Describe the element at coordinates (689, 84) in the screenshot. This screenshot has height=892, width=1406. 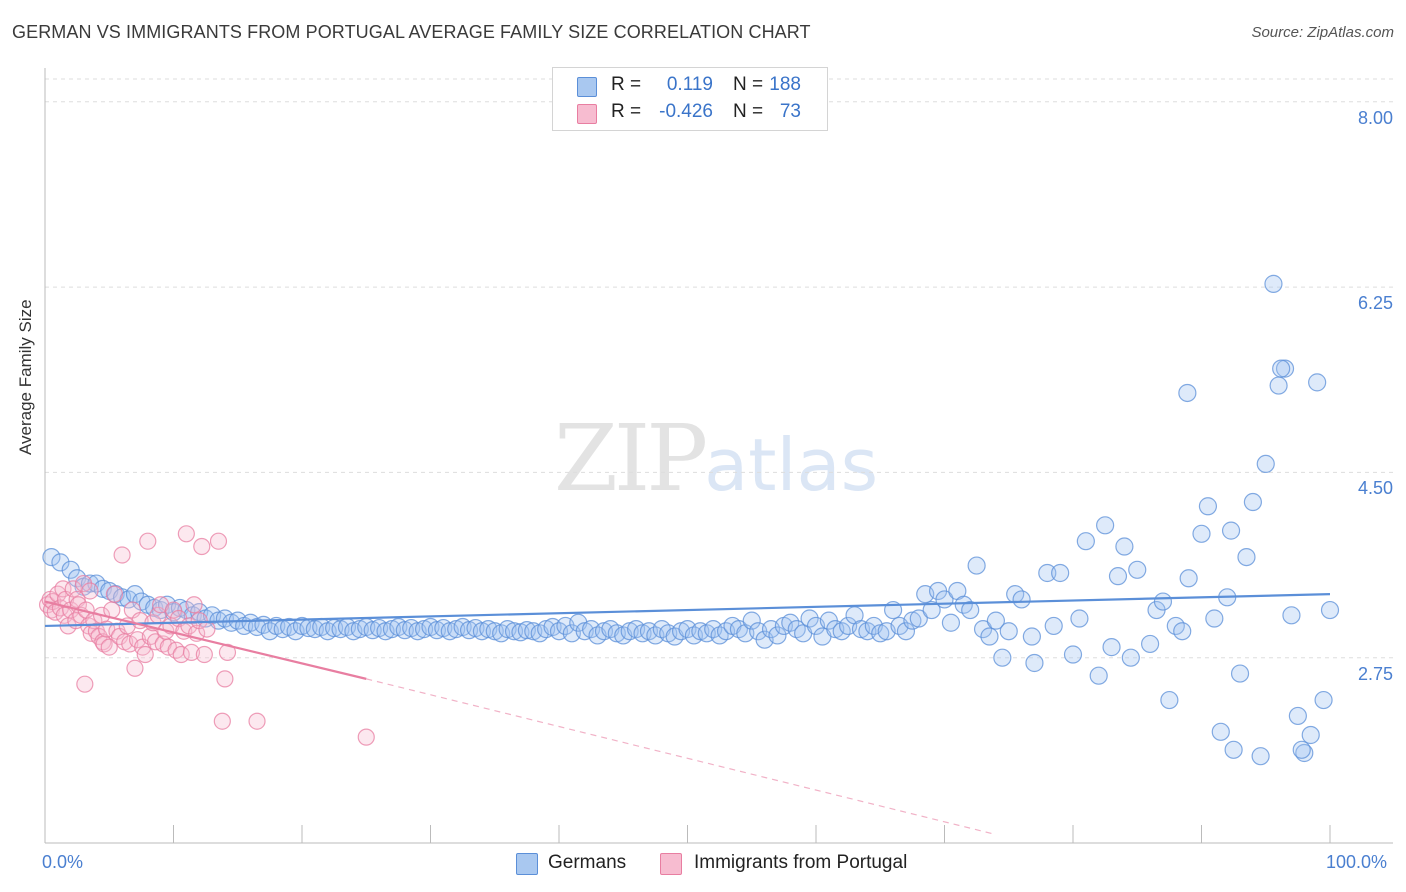
I see `legend-r-value: 0.119` at that location.